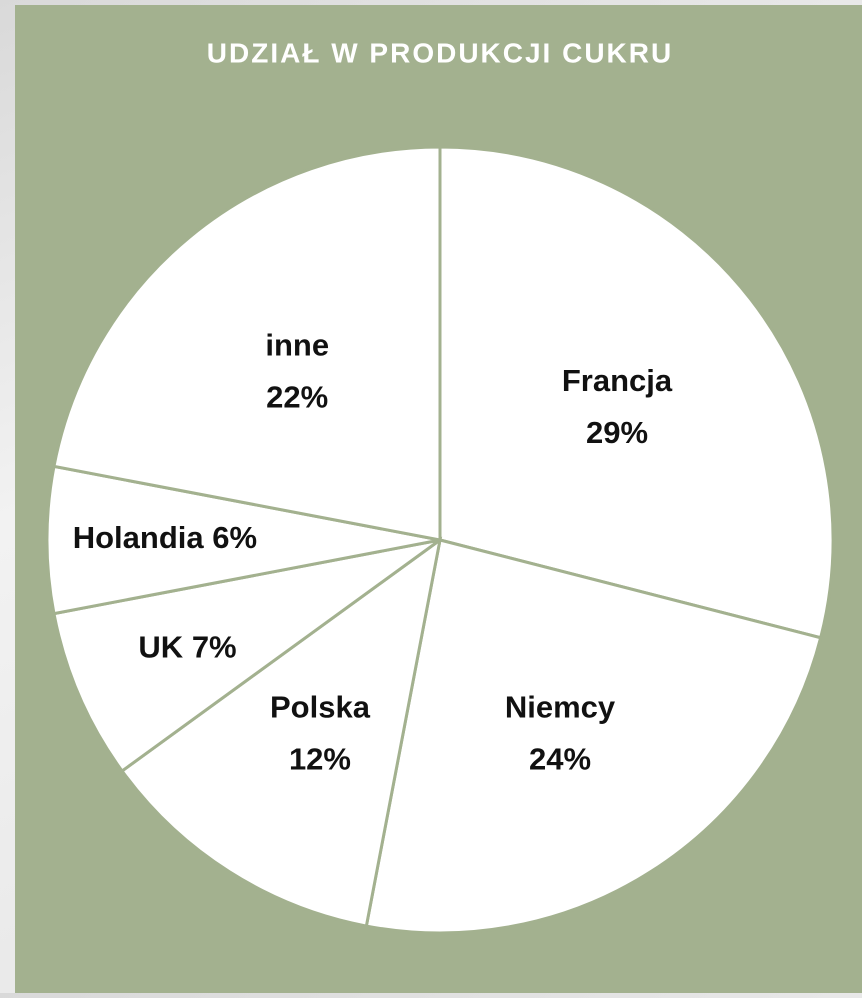 The image size is (862, 998). Describe the element at coordinates (560, 706) in the screenshot. I see `category-label: Niemcy` at that location.